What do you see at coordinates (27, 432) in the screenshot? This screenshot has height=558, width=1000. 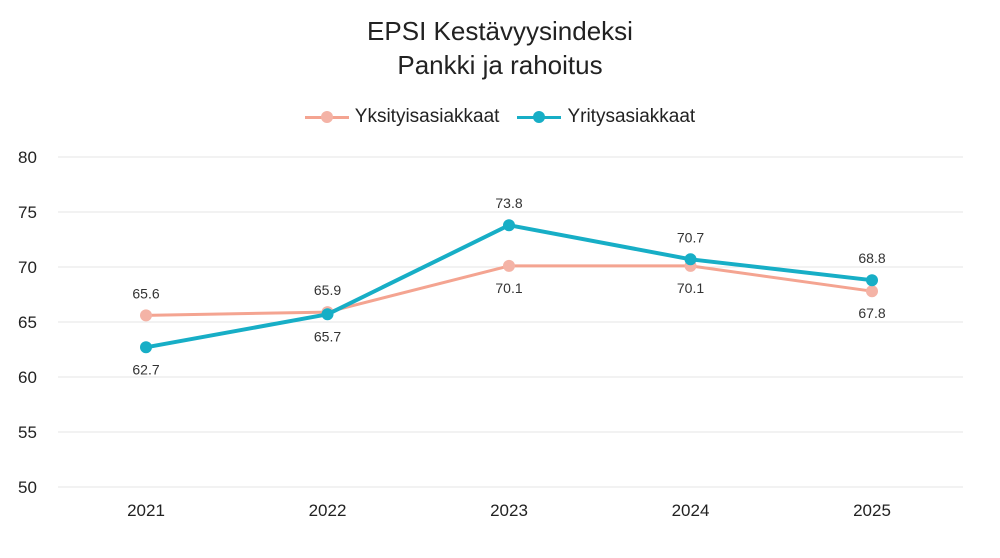 I see `y-tick-label: 55` at bounding box center [27, 432].